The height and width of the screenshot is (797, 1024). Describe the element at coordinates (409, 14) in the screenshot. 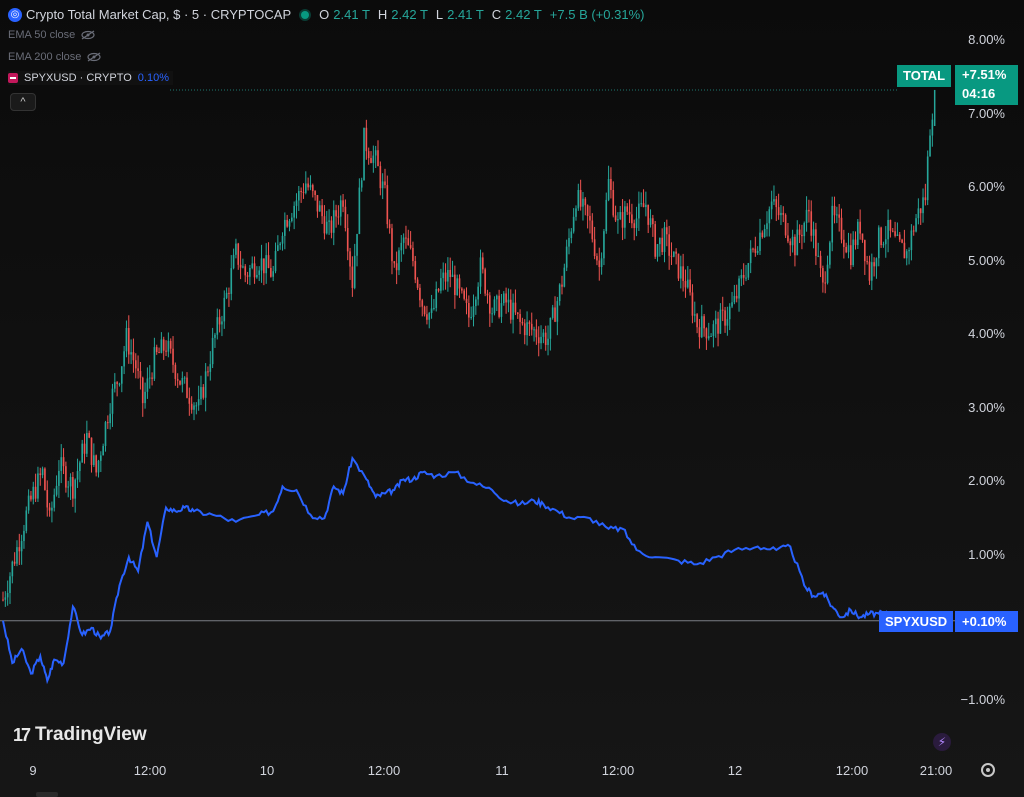

I see `ohlc-high-value: 2.42 T` at that location.